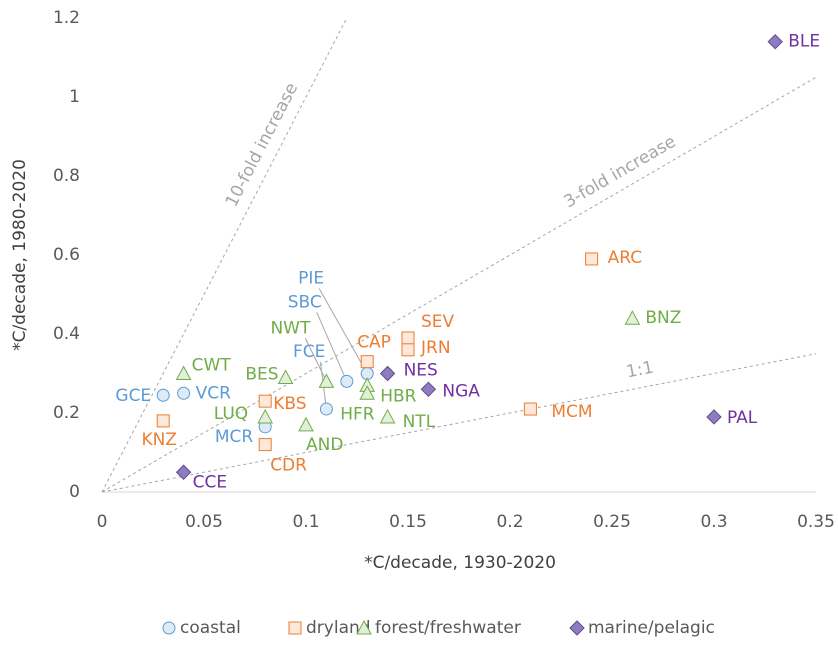 The image size is (838, 646). I want to click on x-tick-label: 0.05, so click(204, 522).